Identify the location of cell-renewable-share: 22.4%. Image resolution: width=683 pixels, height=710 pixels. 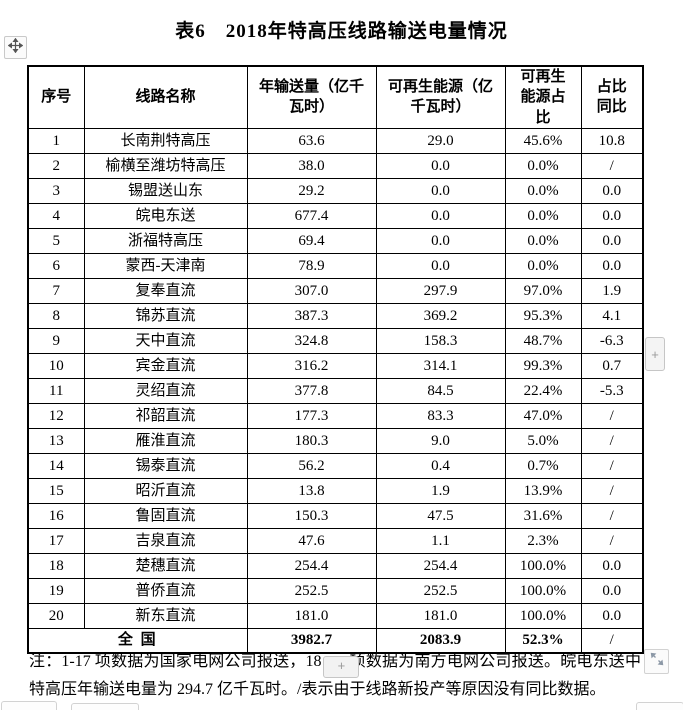
(543, 390).